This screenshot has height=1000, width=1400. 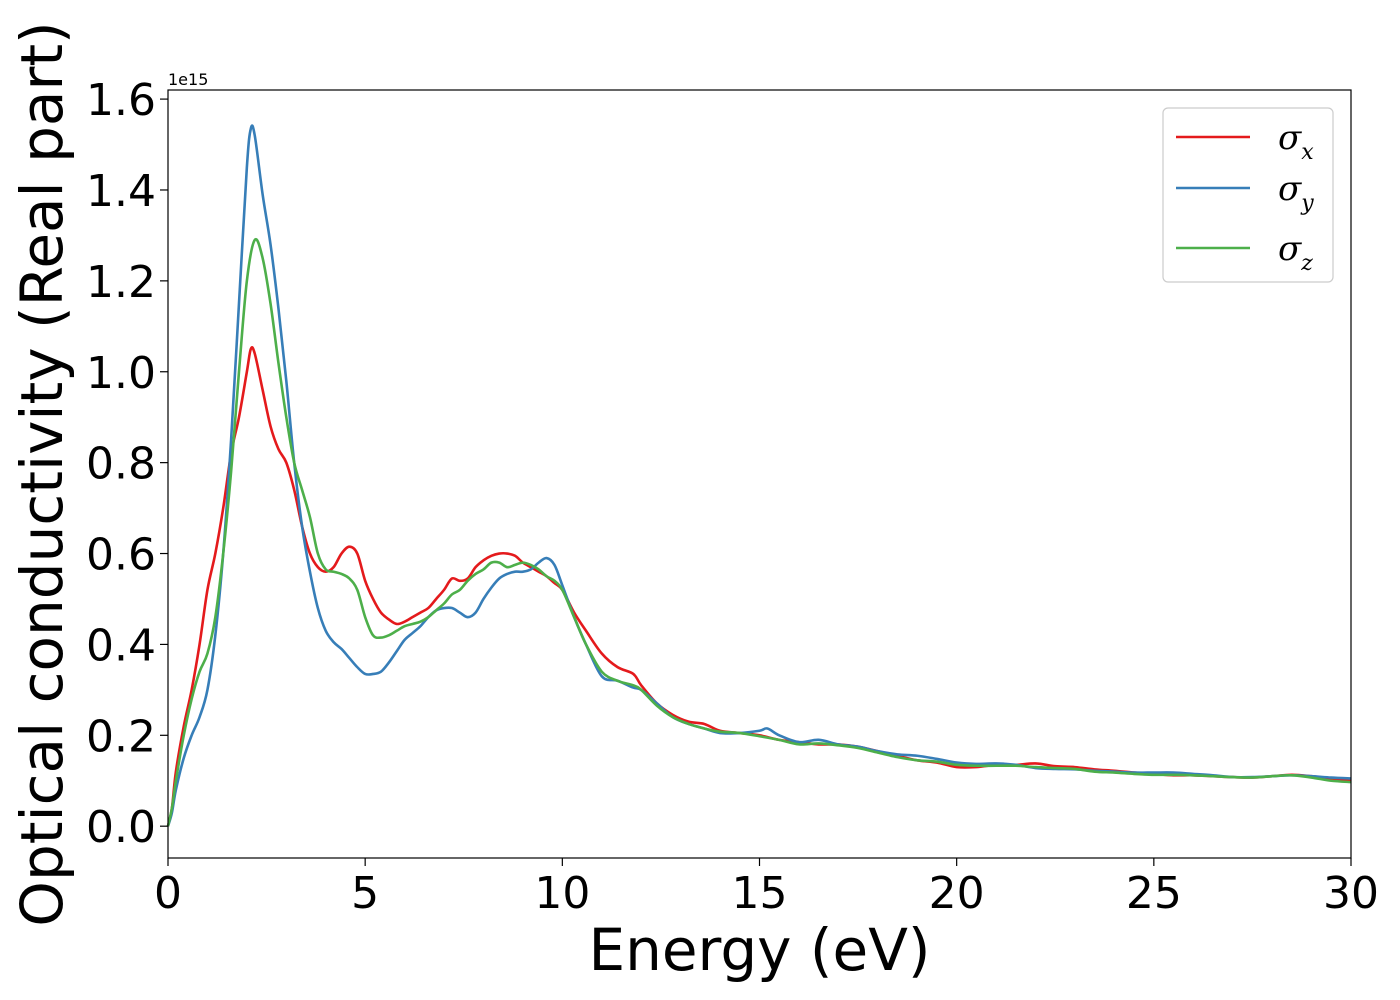 I want to click on legend-label-x: σx, so click(x=1296, y=141).